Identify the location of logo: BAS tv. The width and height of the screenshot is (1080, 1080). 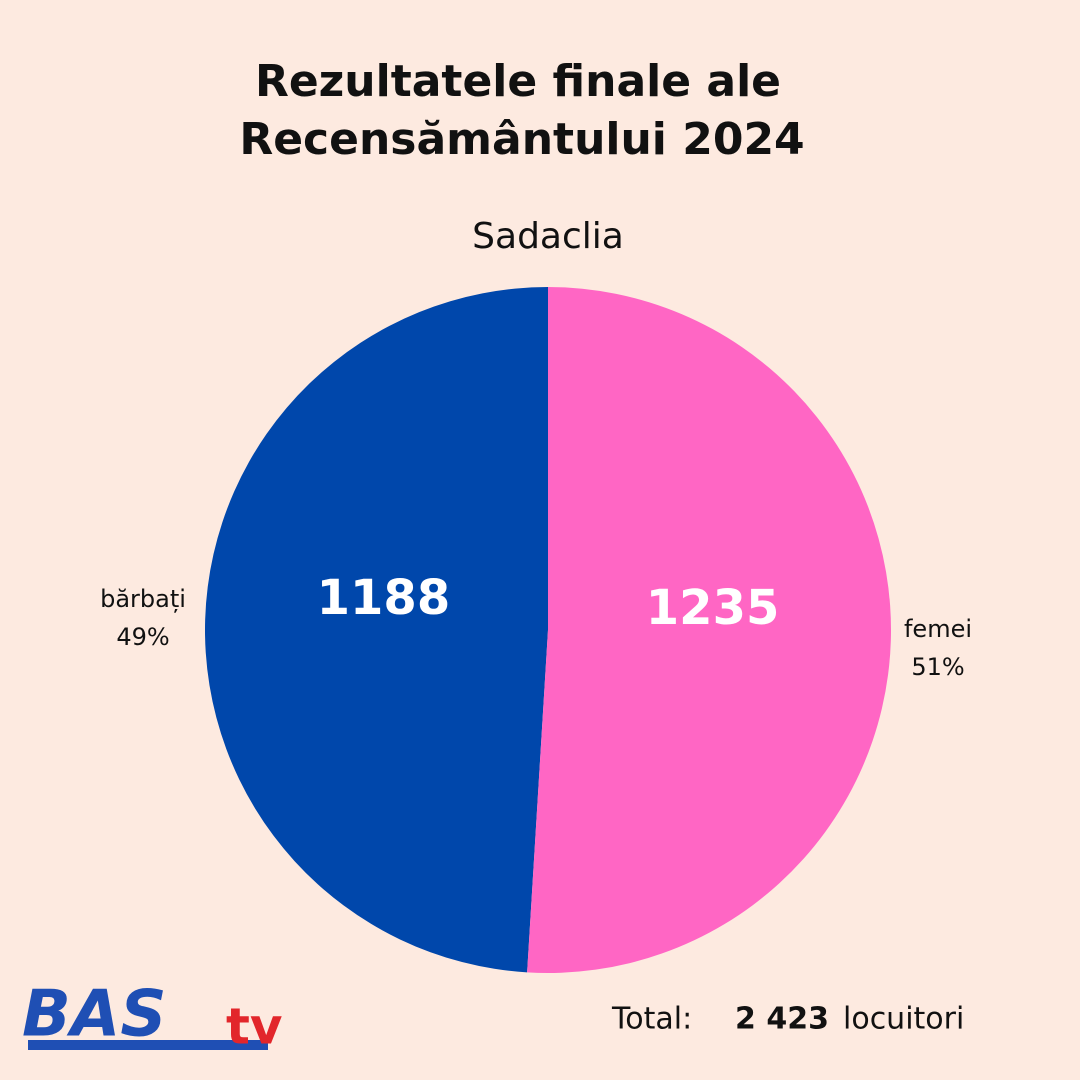
(152, 1017).